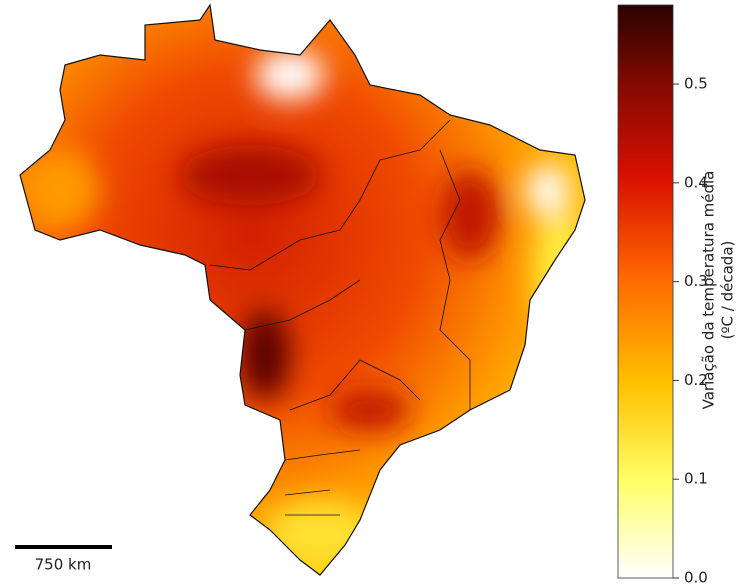 The image size is (750, 585). I want to click on colorbar-tick-label: 0.2, so click(696, 380).